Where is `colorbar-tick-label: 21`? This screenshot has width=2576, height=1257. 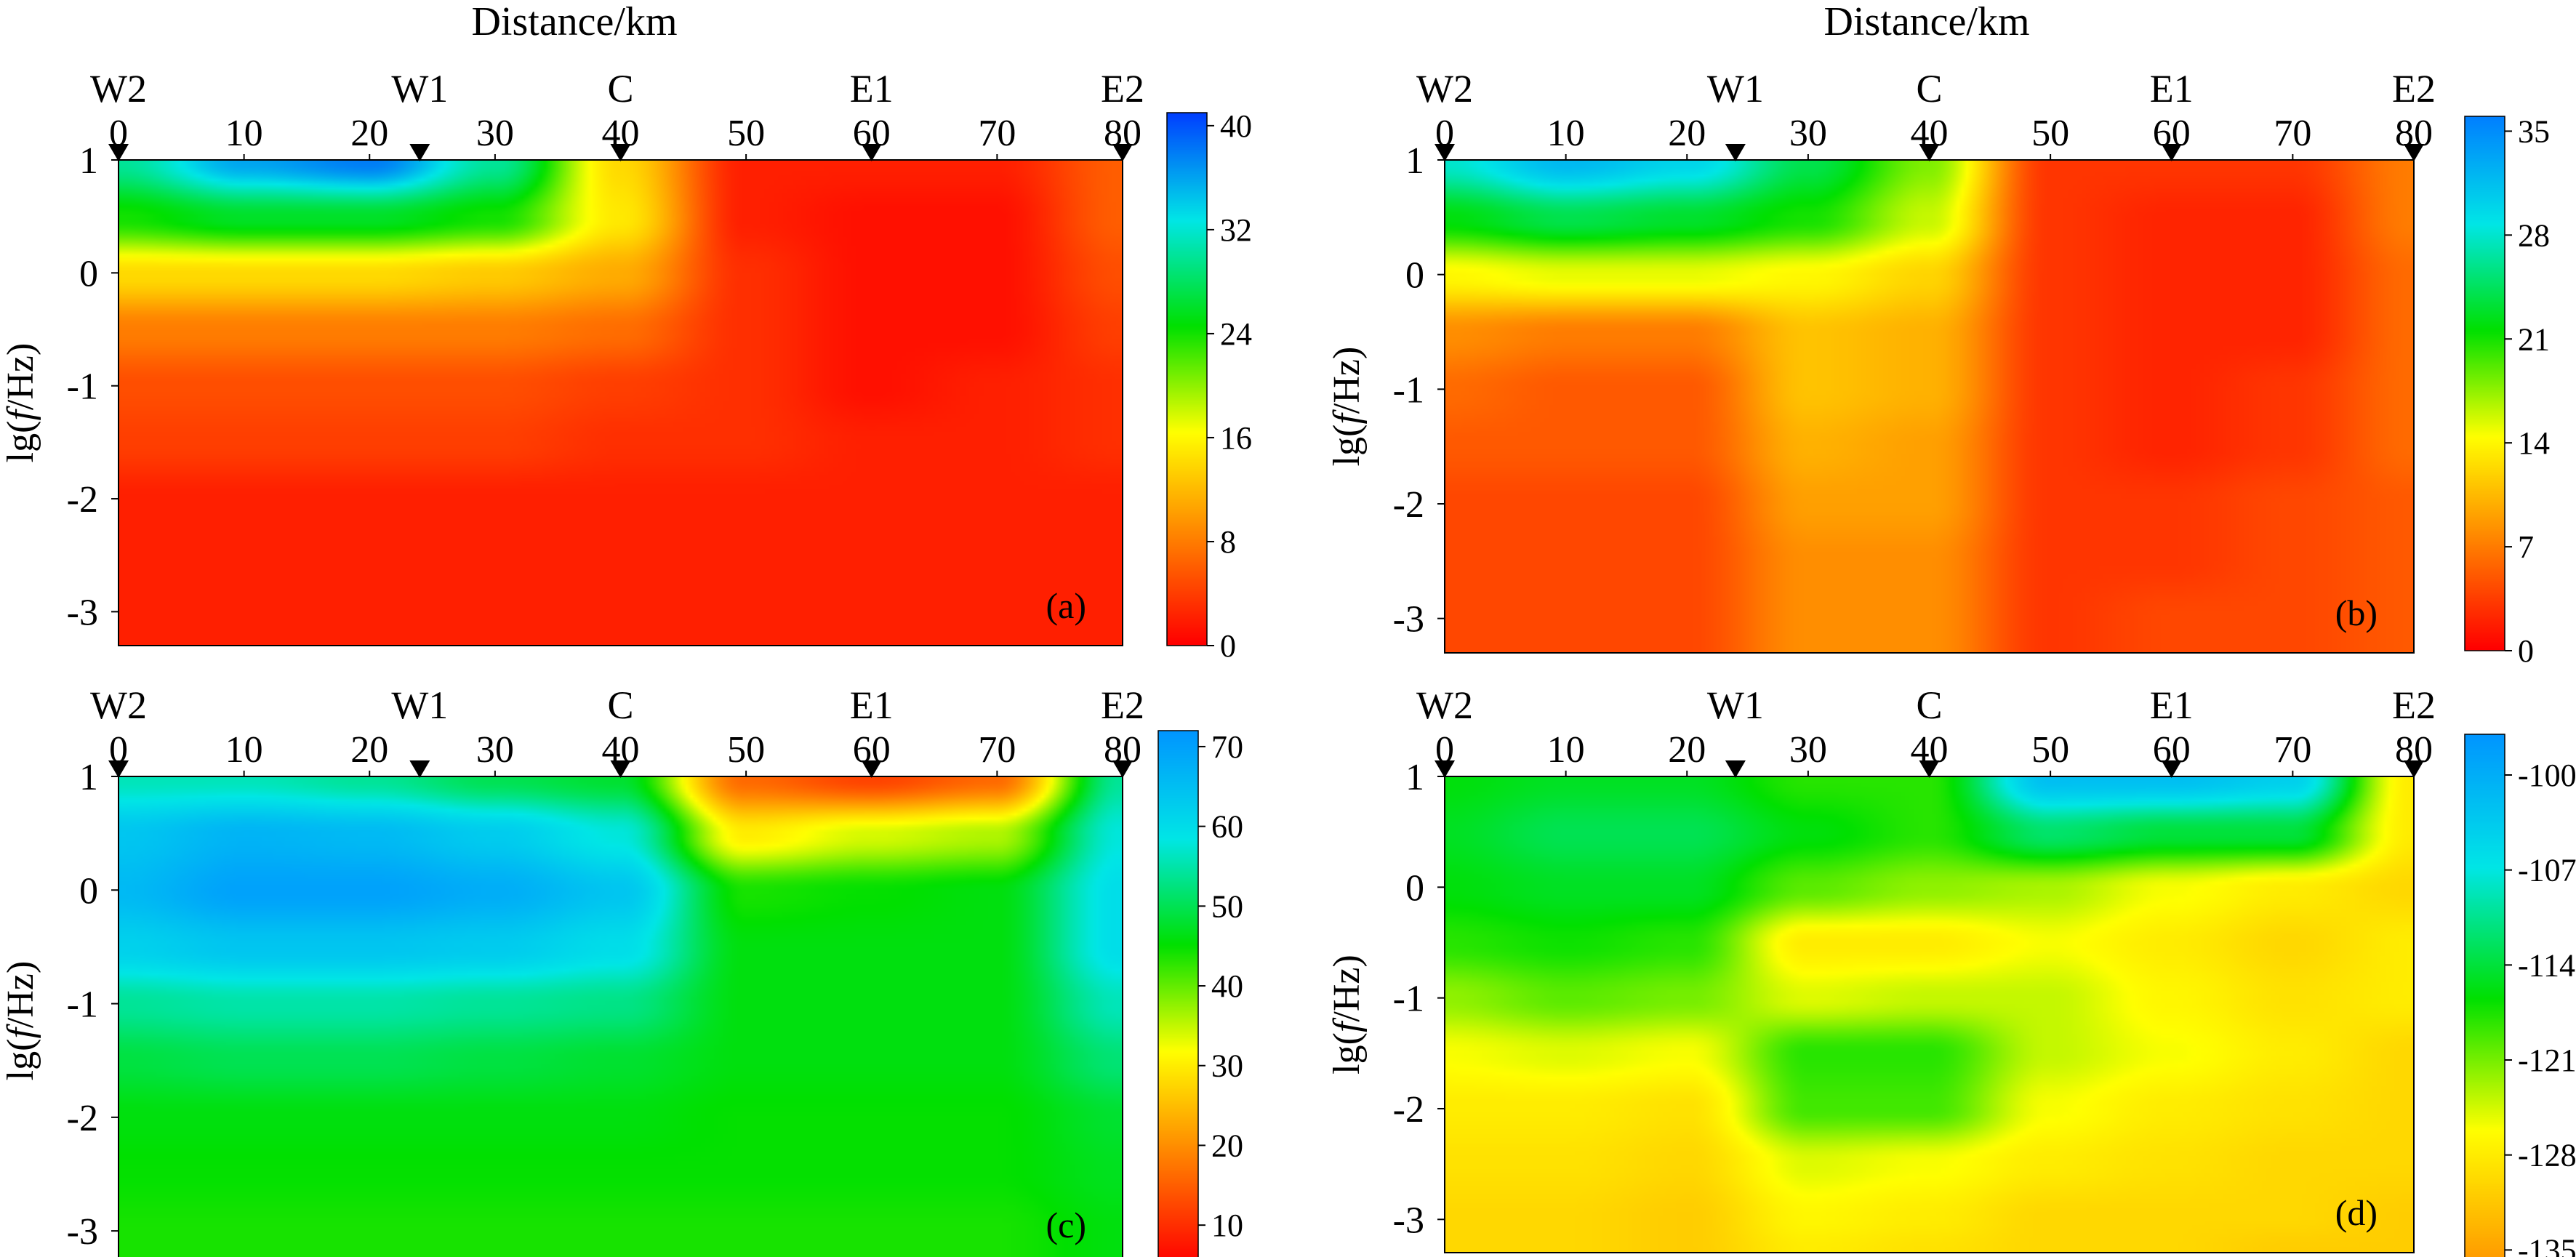
colorbar-tick-label: 21 is located at coordinates (2534, 339).